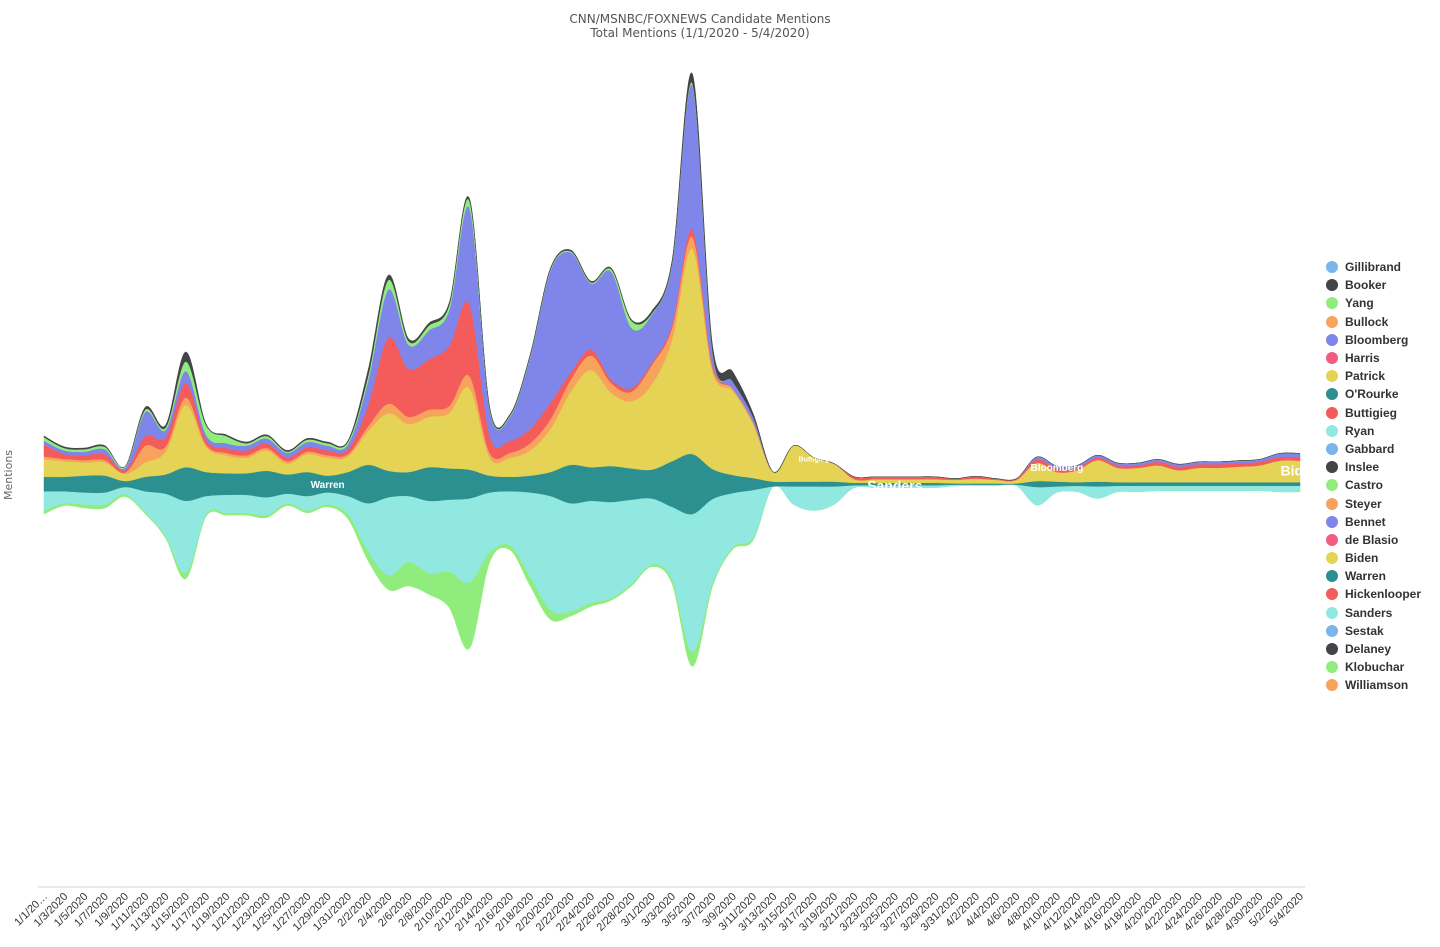 The width and height of the screenshot is (1440, 947). I want to click on legend-item-delaney: Delaney, so click(1373, 649).